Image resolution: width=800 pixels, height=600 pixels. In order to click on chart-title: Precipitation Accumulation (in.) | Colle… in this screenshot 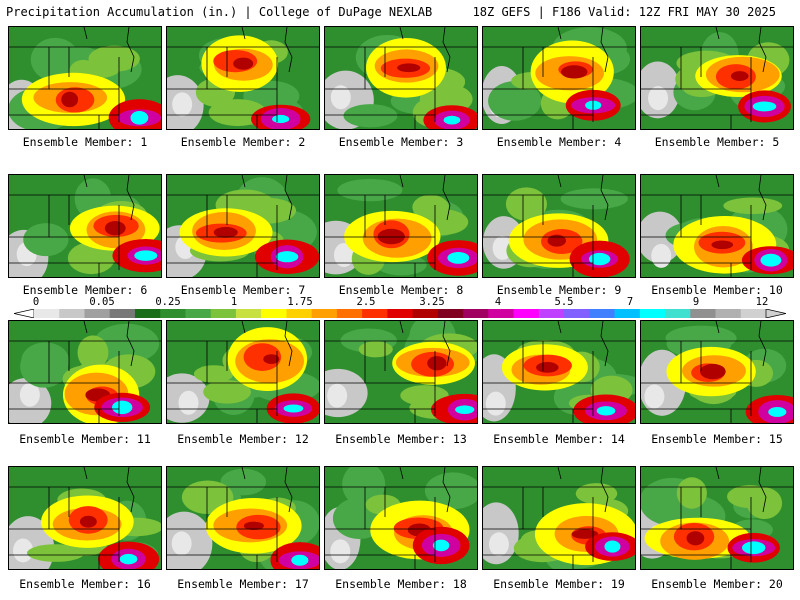, I will do `click(219, 12)`.